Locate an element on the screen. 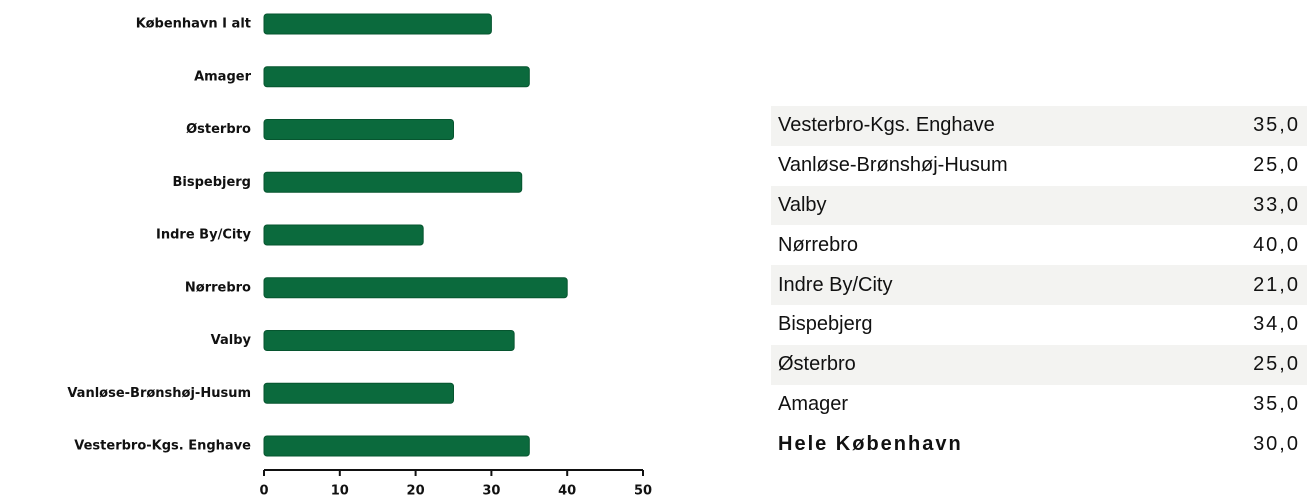  x-tick-label: 10 is located at coordinates (340, 491).